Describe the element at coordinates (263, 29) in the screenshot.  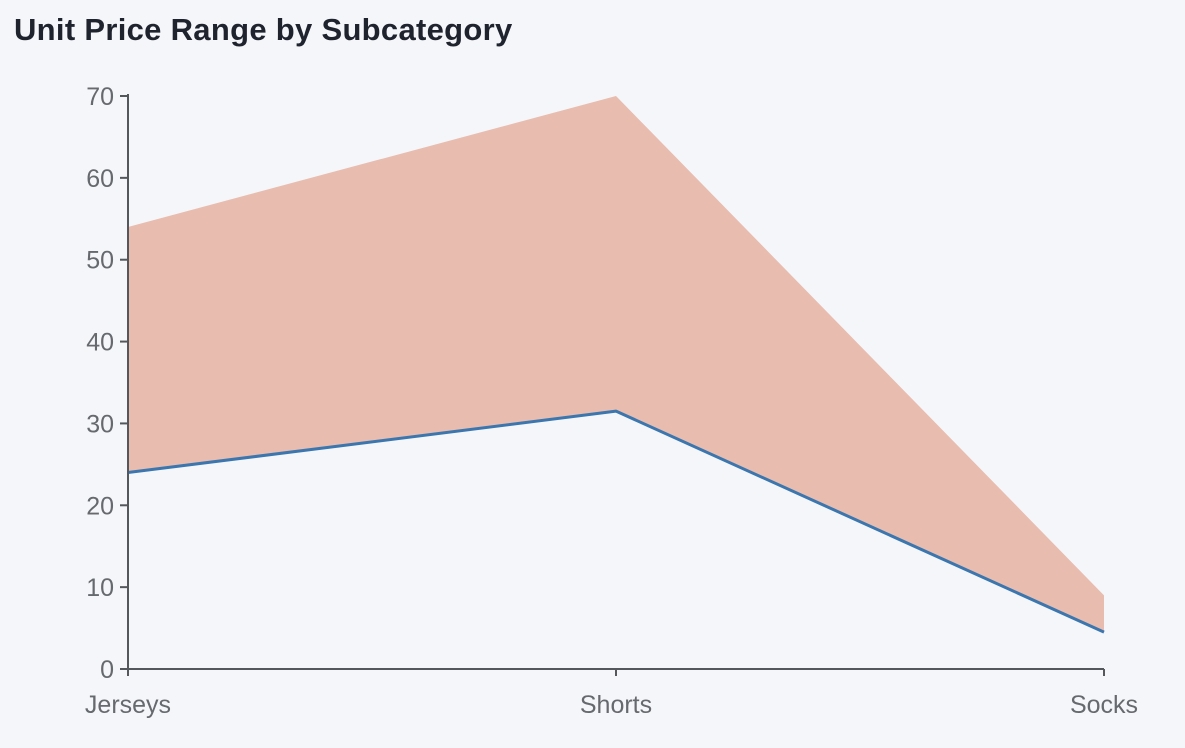
I see `chart-title: Unit Price Range by Subcategory` at that location.